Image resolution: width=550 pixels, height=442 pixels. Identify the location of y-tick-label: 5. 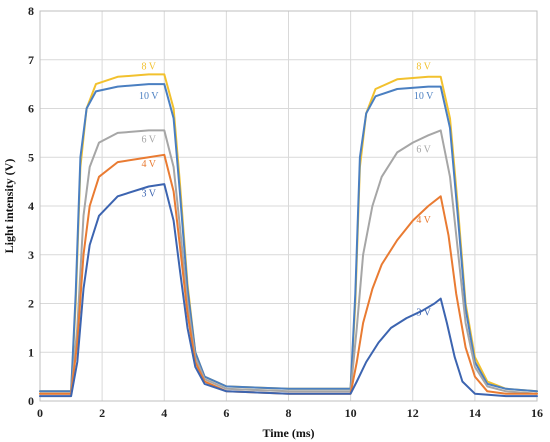
(31, 157).